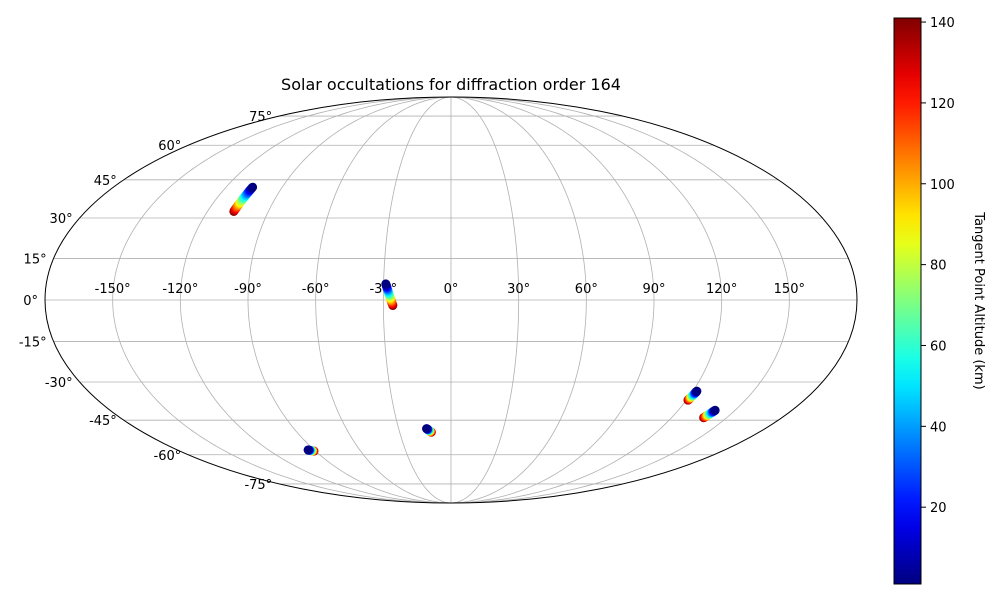 This screenshot has width=1000, height=600. I want to click on lat-tick-label: -60°, so click(168, 456).